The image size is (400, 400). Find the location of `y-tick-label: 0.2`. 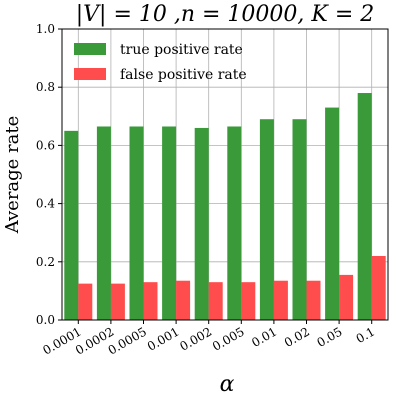

y-tick-label: 0.2 is located at coordinates (45, 262).